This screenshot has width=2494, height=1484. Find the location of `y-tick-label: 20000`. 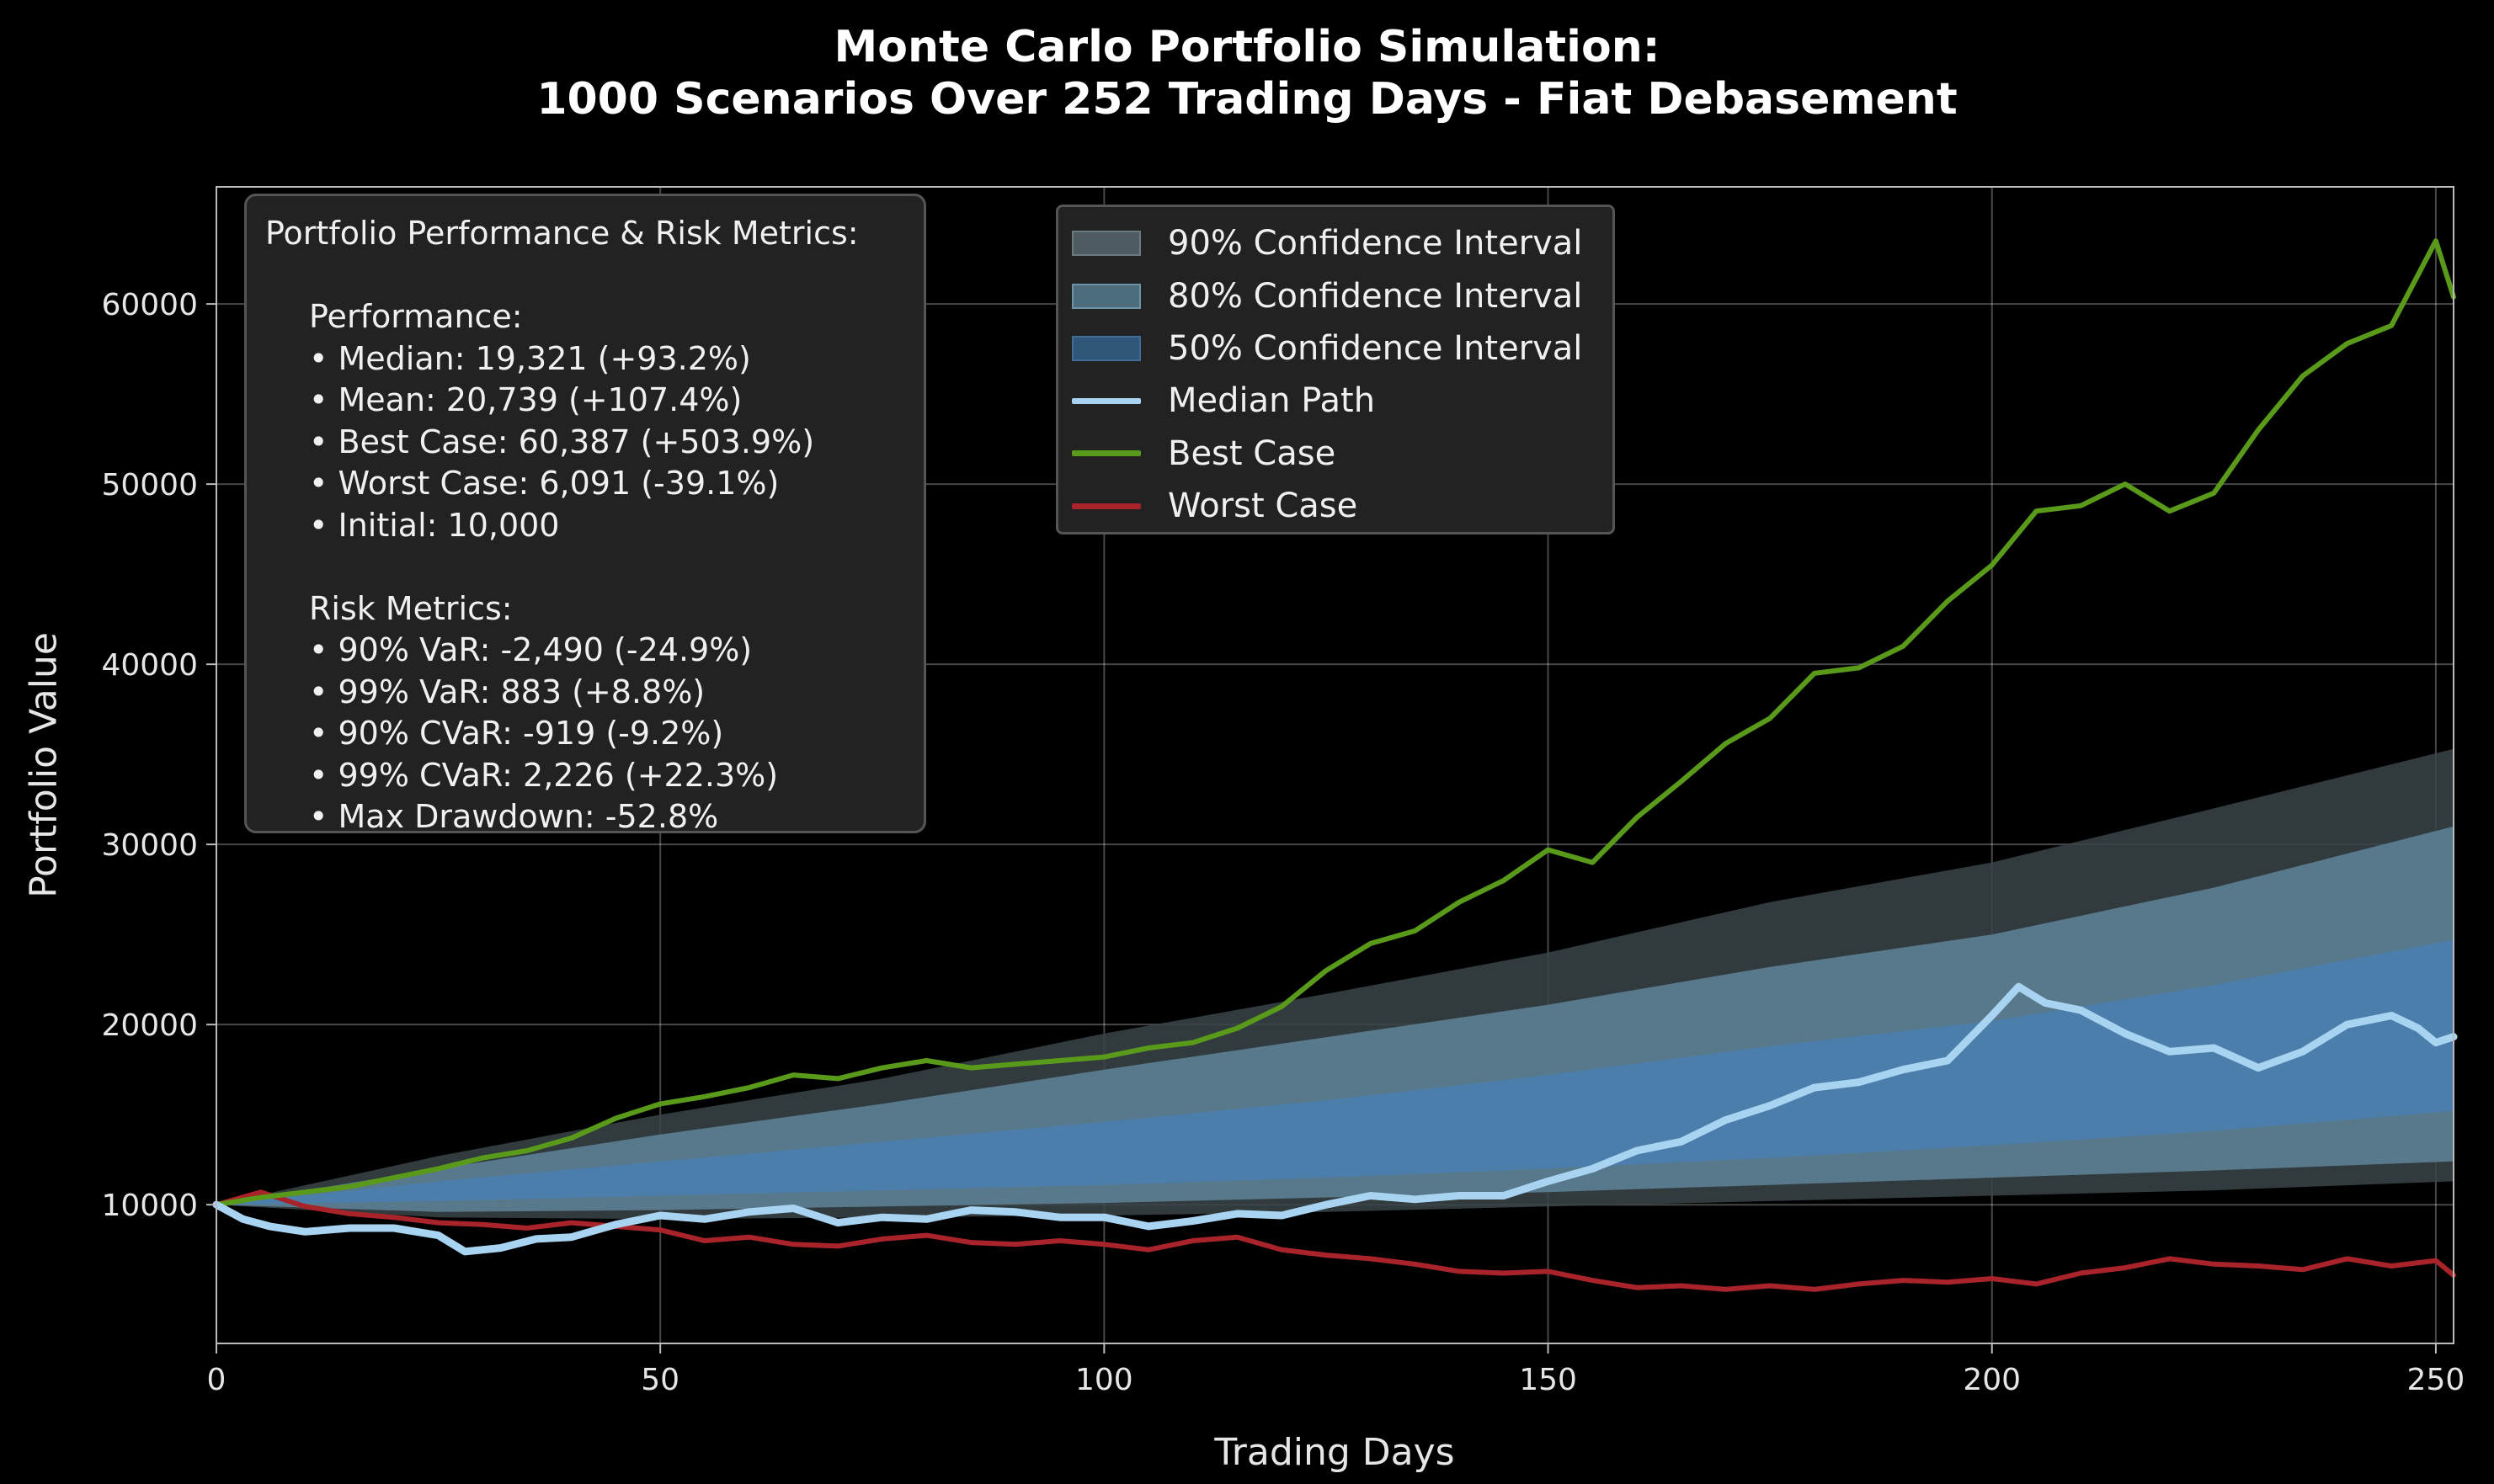

y-tick-label: 20000 is located at coordinates (150, 1025).